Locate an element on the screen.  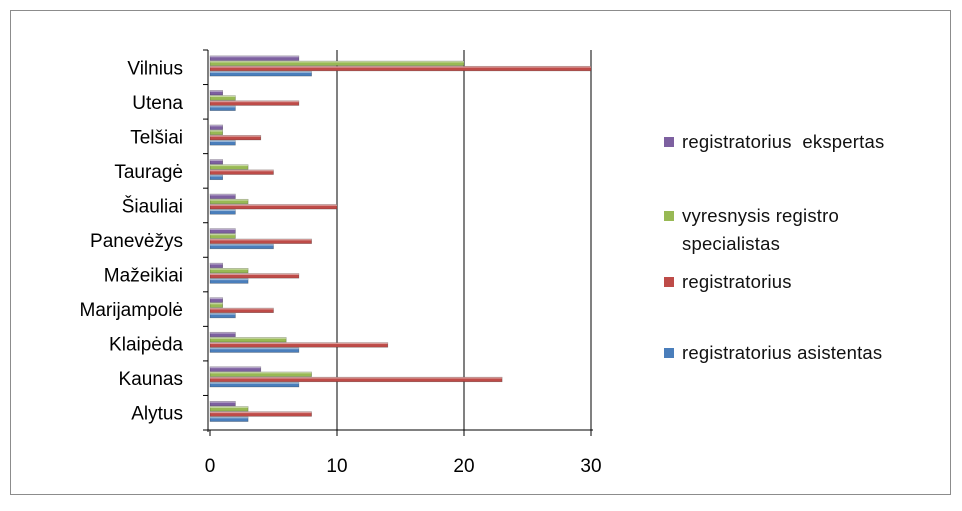
bar-telsiai-registratorius is located at coordinates (235, 138).